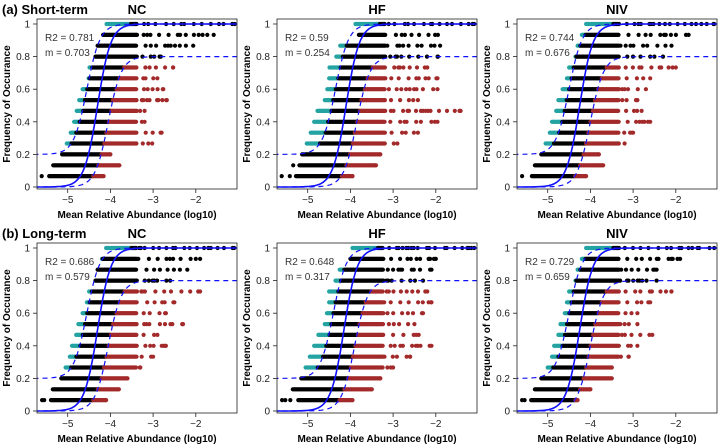 Image resolution: width=719 pixels, height=446 pixels. Describe the element at coordinates (67, 53) in the screenshot. I see `m-annotation: m = 0.703` at that location.